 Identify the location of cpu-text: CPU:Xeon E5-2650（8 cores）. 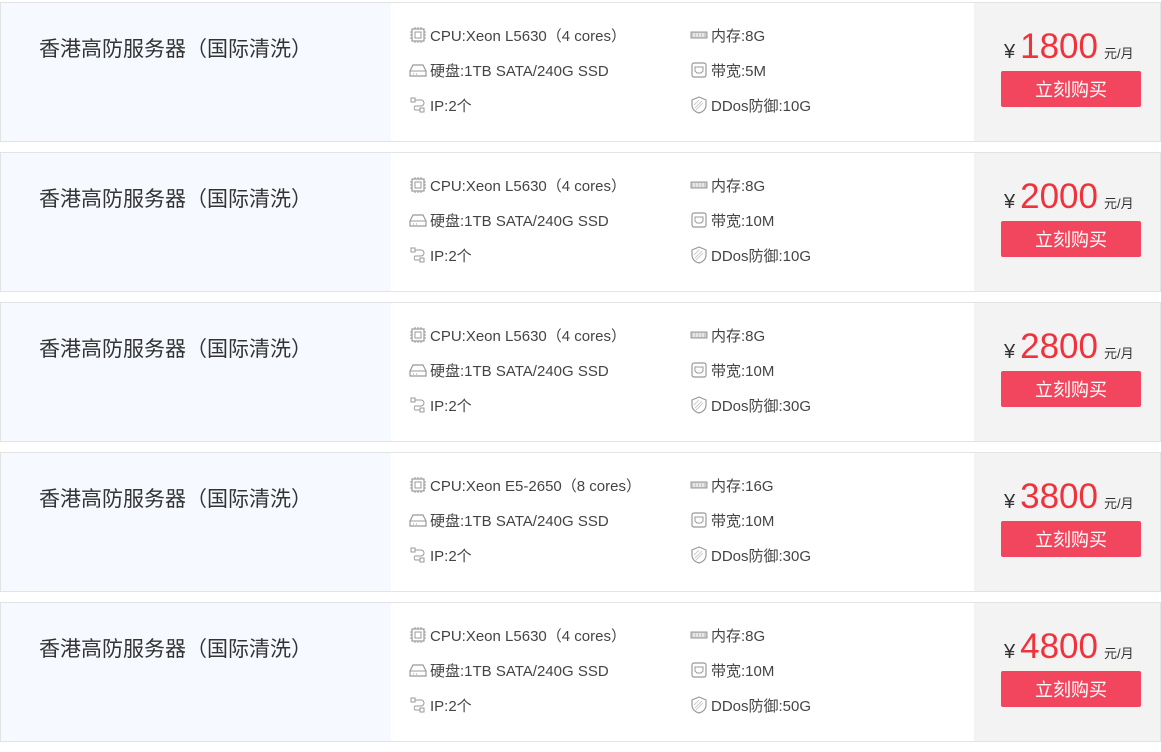
(535, 486).